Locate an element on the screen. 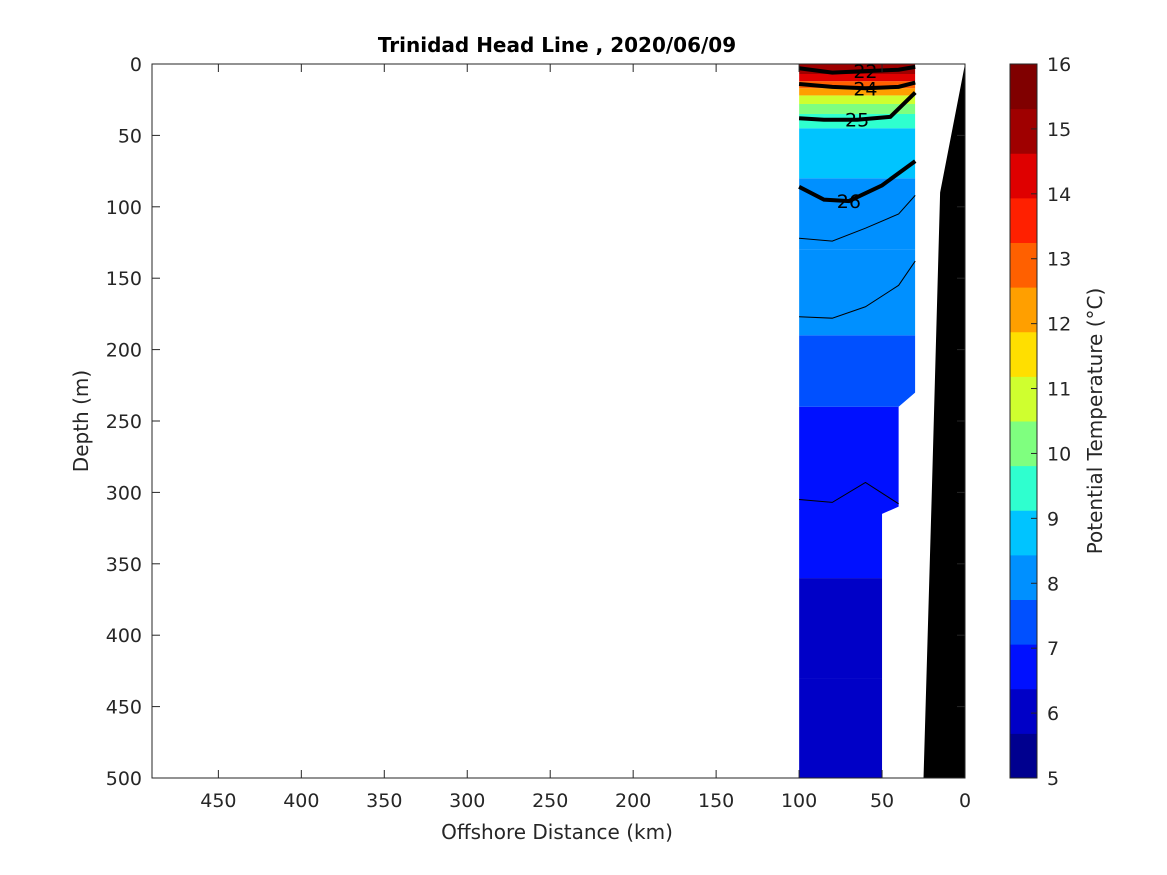  y-tick-label: 200 is located at coordinates (124, 351).